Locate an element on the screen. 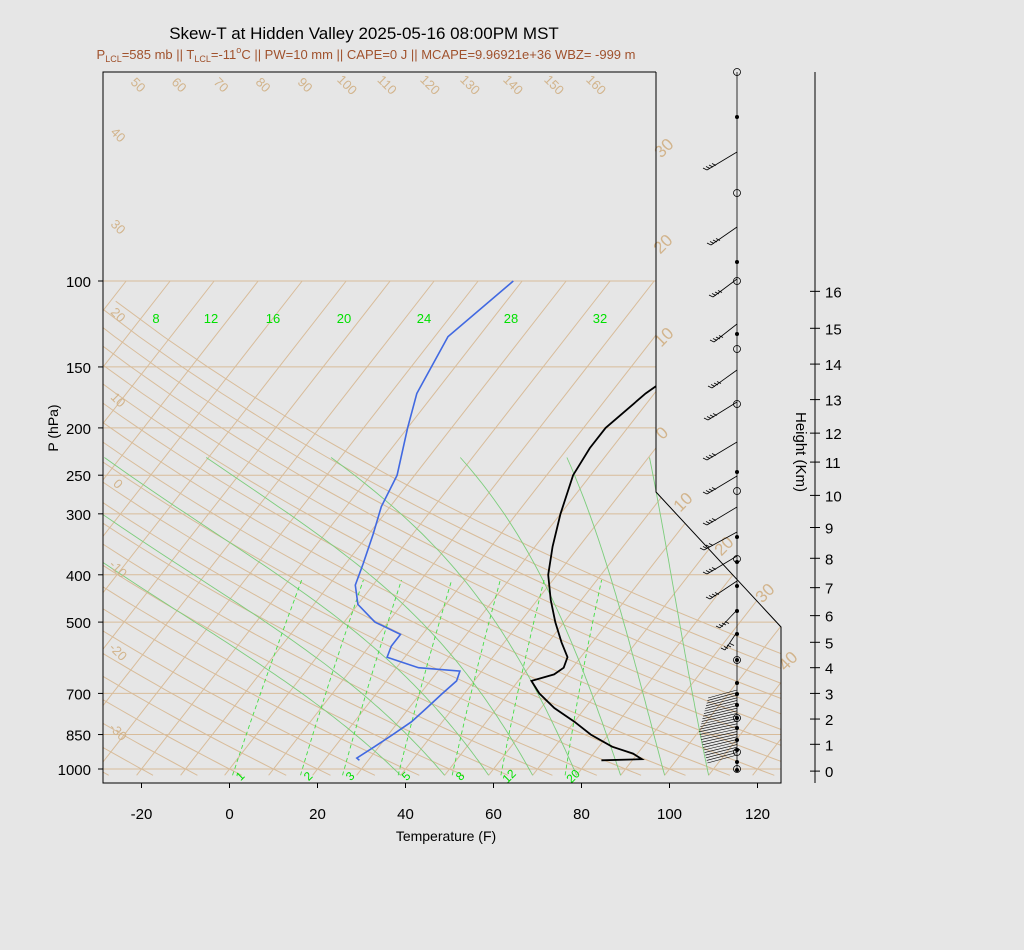 The height and width of the screenshot is (950, 1024). x-tick-label: 40 is located at coordinates (405, 814).